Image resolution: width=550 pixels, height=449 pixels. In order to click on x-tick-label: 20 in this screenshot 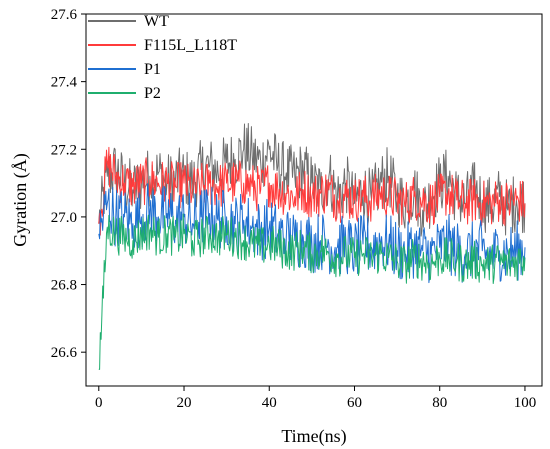, I will do `click(184, 403)`.